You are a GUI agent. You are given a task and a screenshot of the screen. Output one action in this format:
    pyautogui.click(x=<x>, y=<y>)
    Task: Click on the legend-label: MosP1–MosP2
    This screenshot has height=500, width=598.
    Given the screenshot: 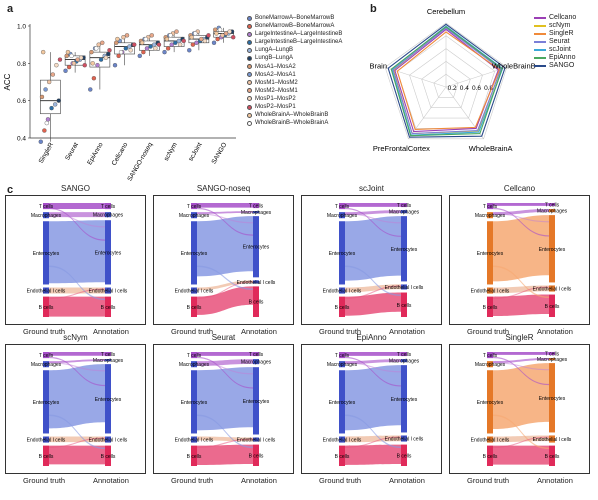 What is the action you would take?
    pyautogui.click(x=275, y=98)
    